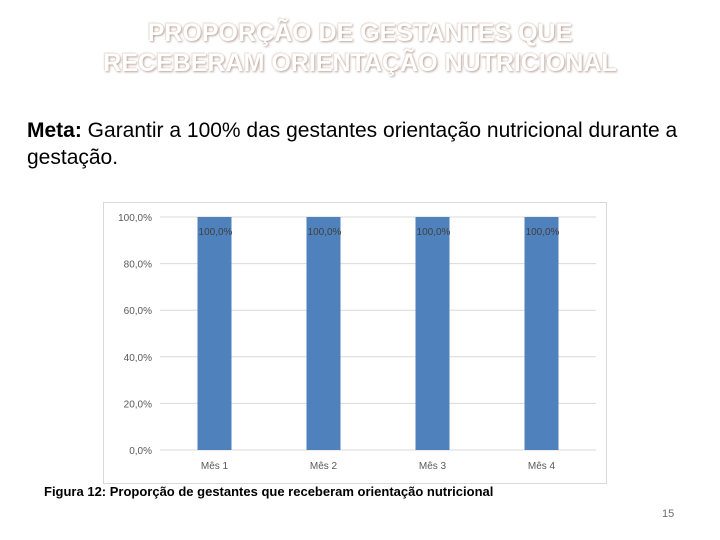 Image resolution: width=720 pixels, height=540 pixels. What do you see at coordinates (668, 514) in the screenshot?
I see `page-number: 15` at bounding box center [668, 514].